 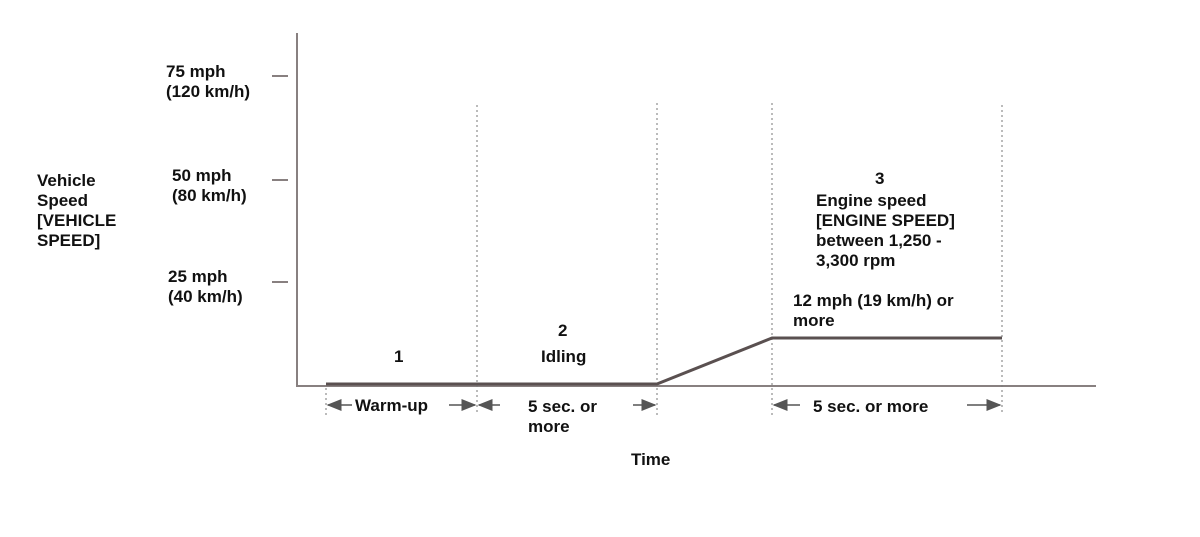 What do you see at coordinates (880, 178) in the screenshot?
I see `phase-3-number: 3` at bounding box center [880, 178].